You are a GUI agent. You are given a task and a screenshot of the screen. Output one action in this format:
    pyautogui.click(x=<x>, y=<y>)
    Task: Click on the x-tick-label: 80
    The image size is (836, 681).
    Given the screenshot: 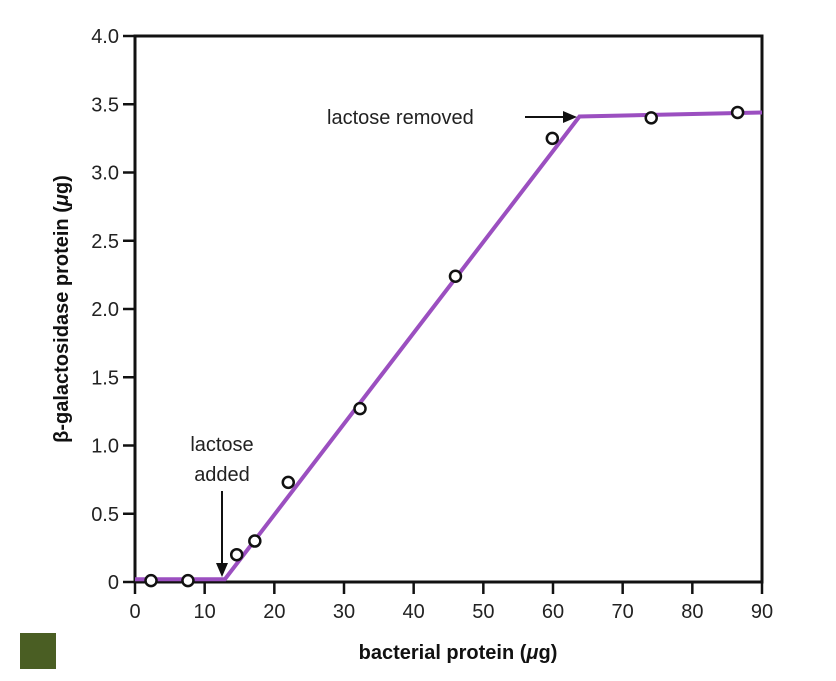 What is the action you would take?
    pyautogui.click(x=692, y=612)
    